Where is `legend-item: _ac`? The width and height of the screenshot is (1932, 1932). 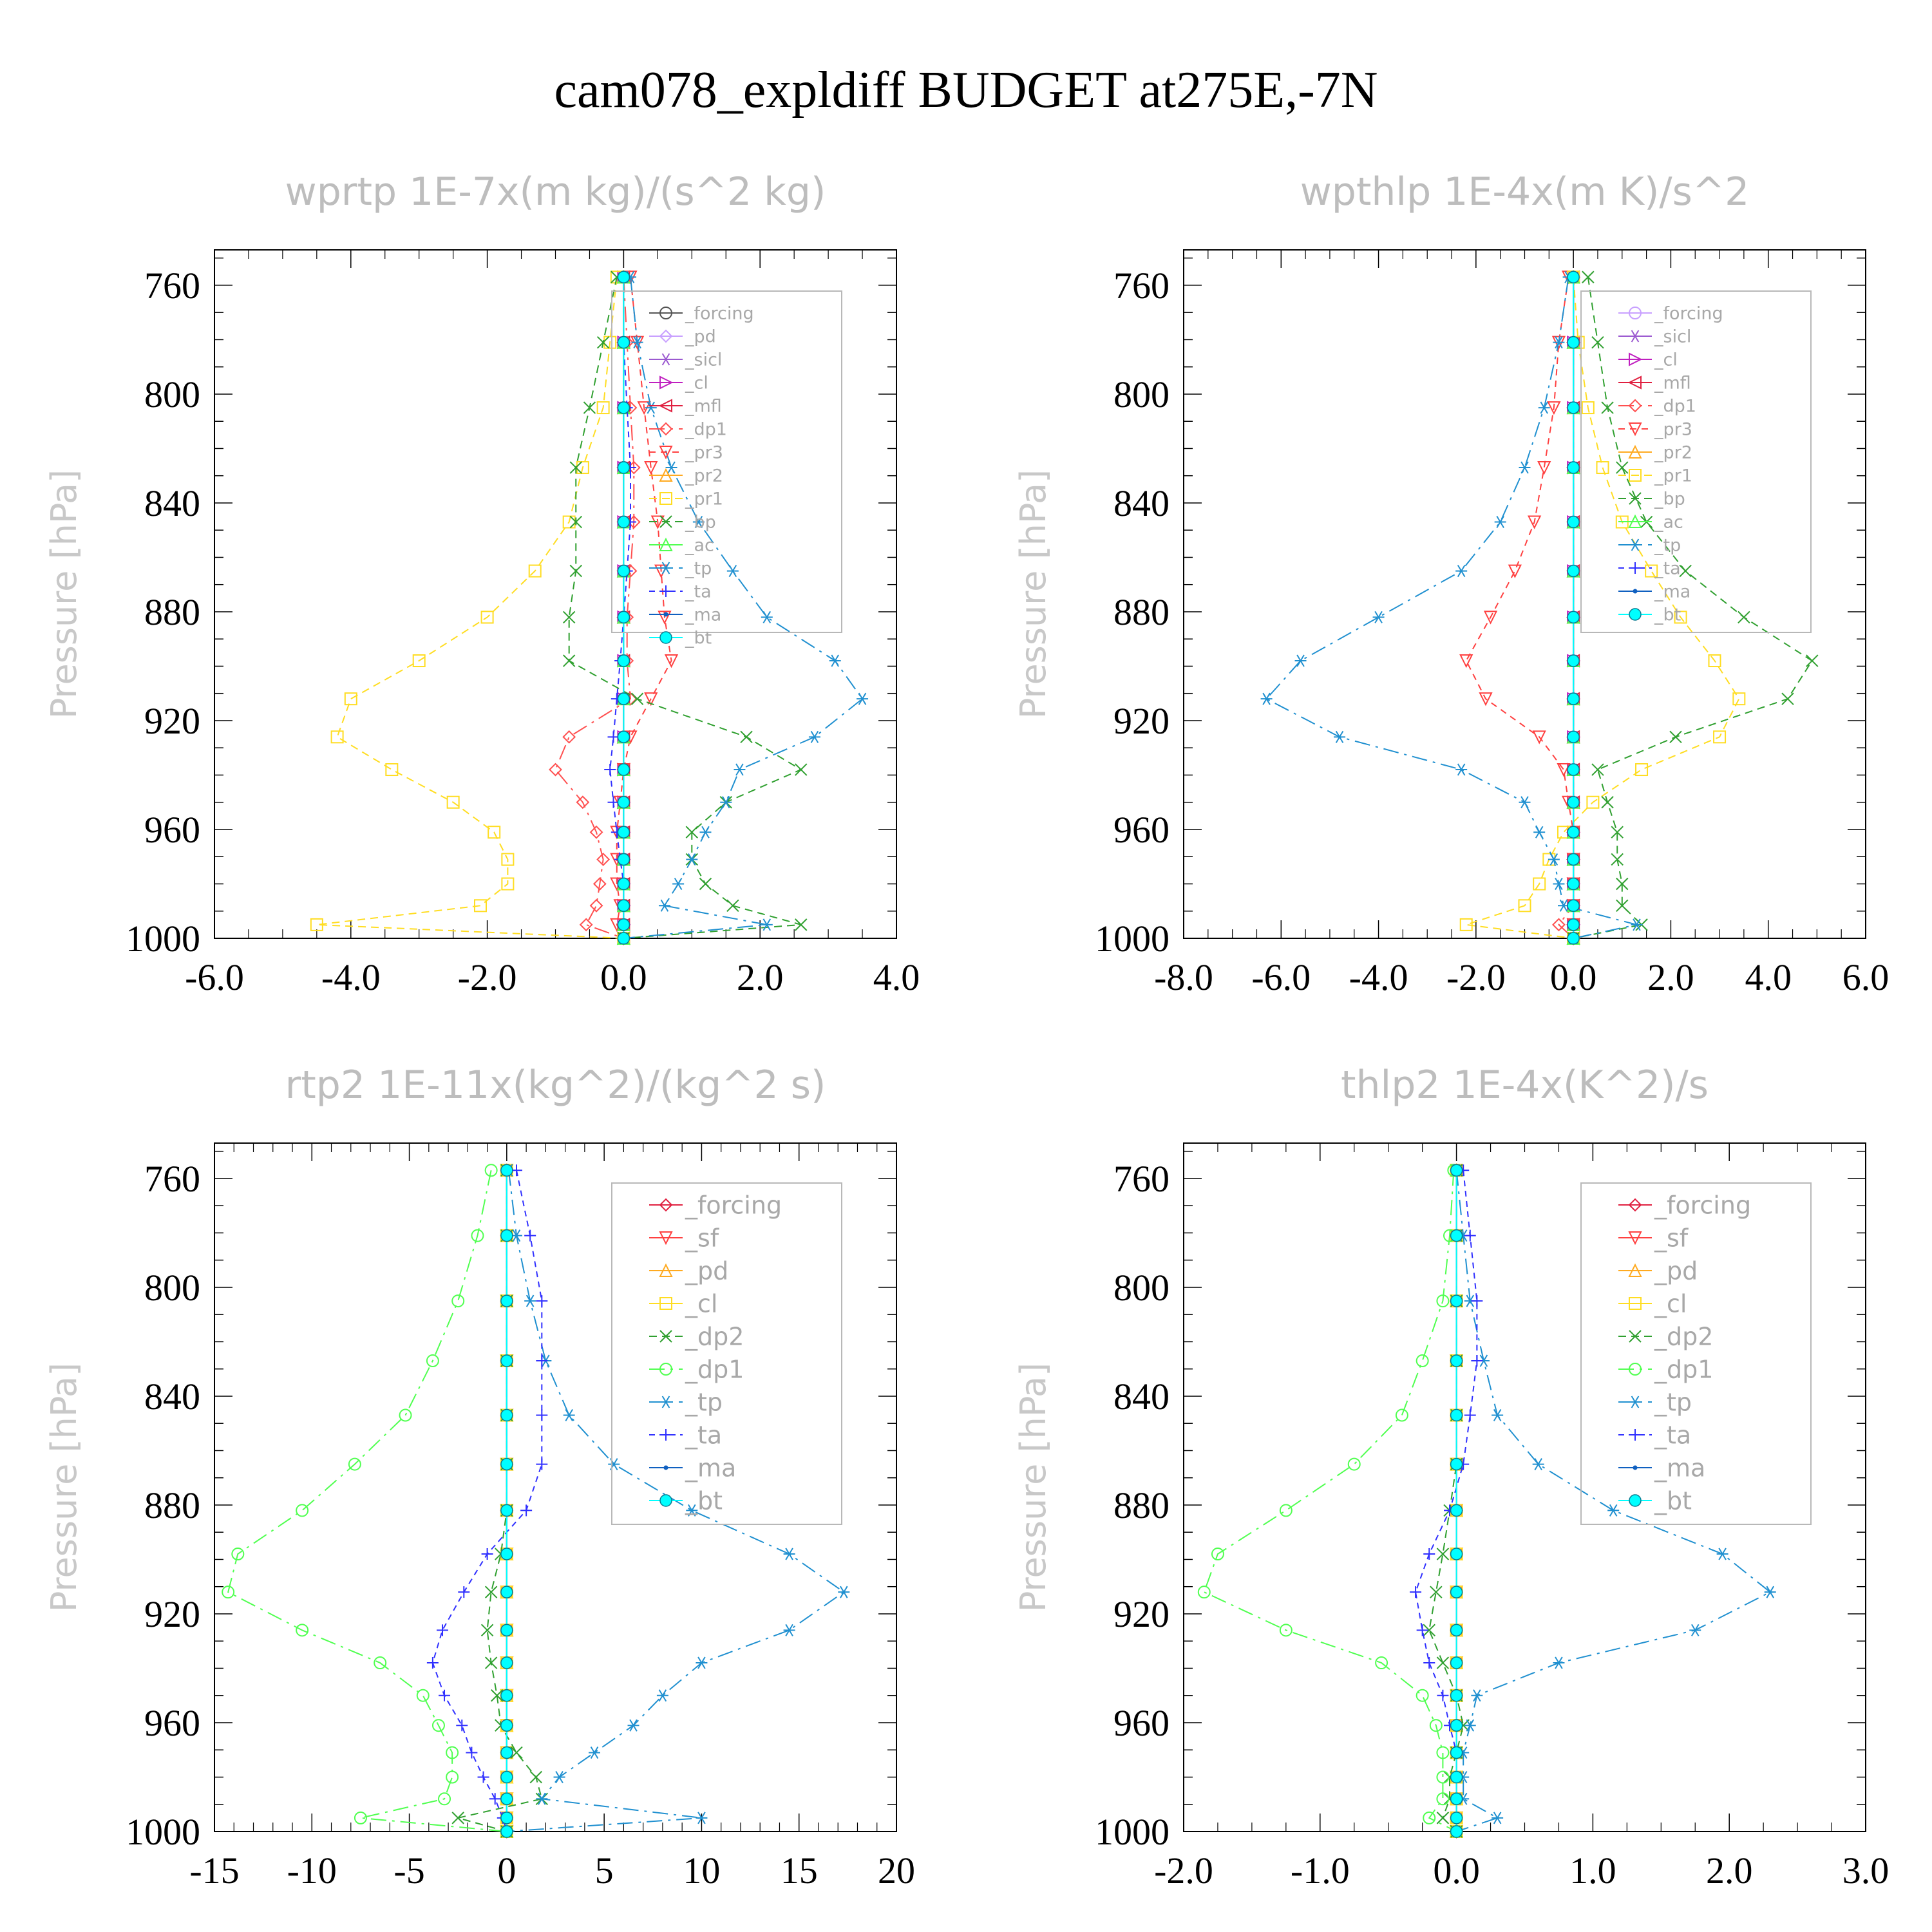
legend-item: _ac is located at coordinates (682, 545).